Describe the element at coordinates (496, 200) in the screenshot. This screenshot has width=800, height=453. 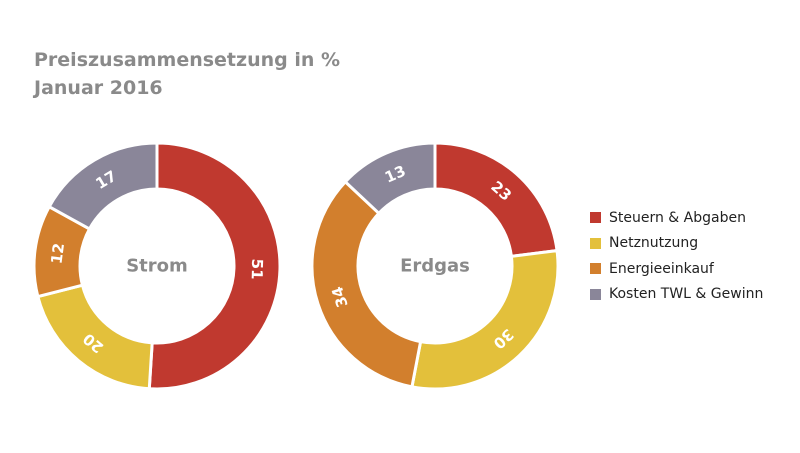
I see `slice-steuern-erdgas` at that location.